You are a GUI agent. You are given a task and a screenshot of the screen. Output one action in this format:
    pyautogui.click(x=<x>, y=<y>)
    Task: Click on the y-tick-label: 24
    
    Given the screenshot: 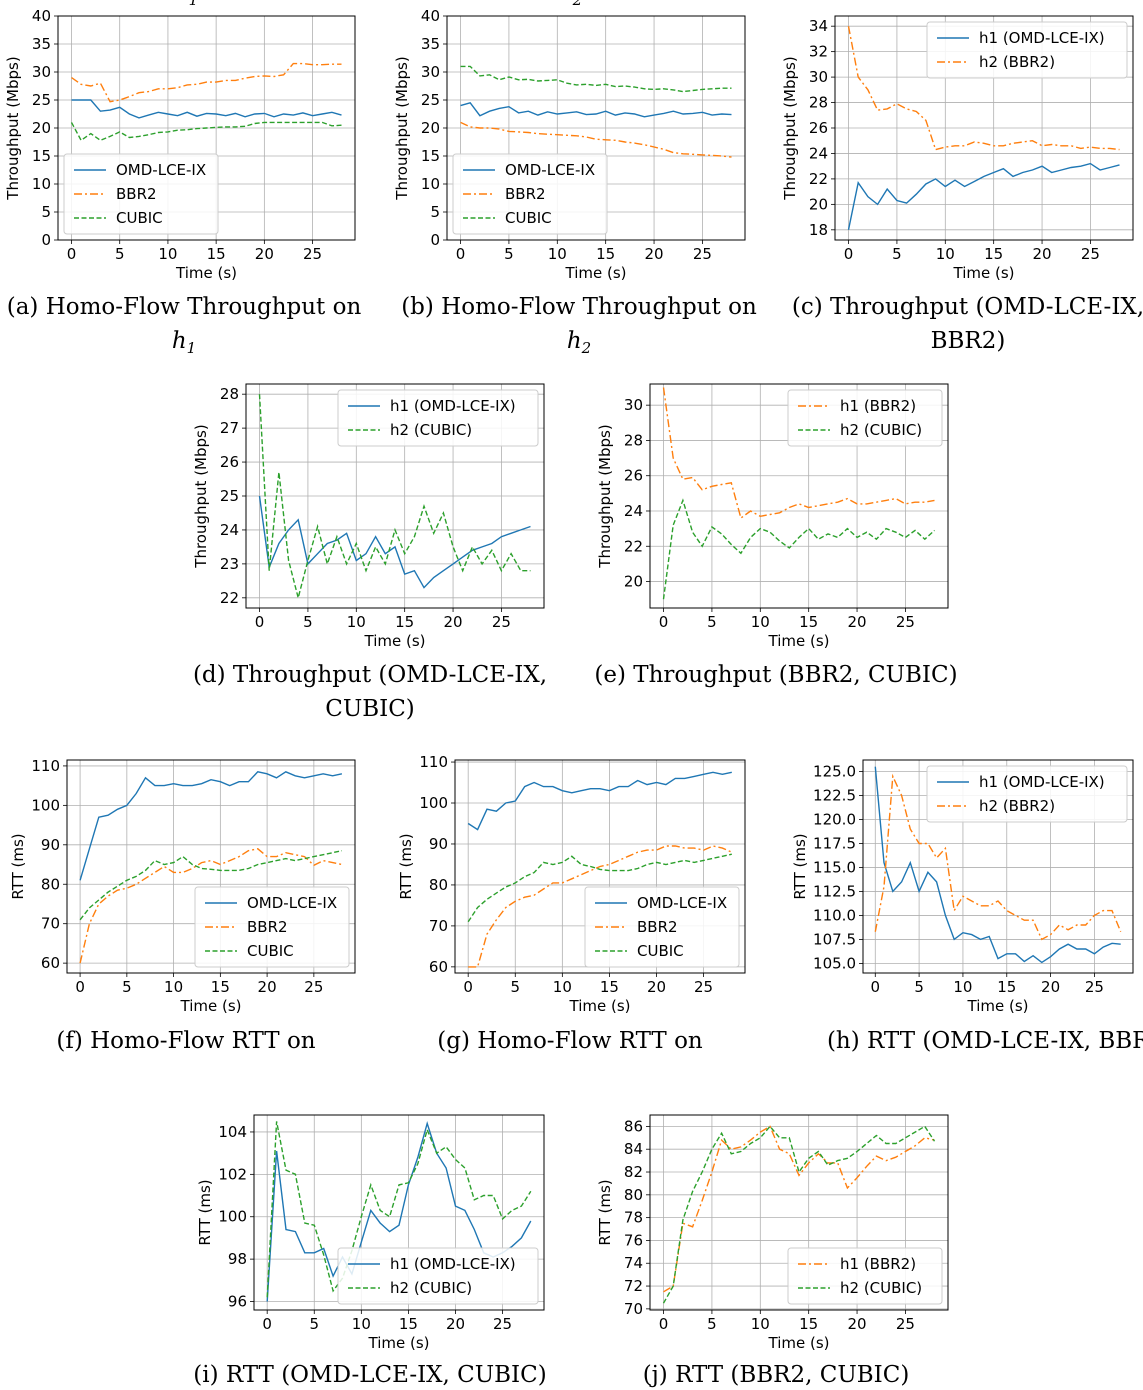 What is the action you would take?
    pyautogui.click(x=633, y=511)
    